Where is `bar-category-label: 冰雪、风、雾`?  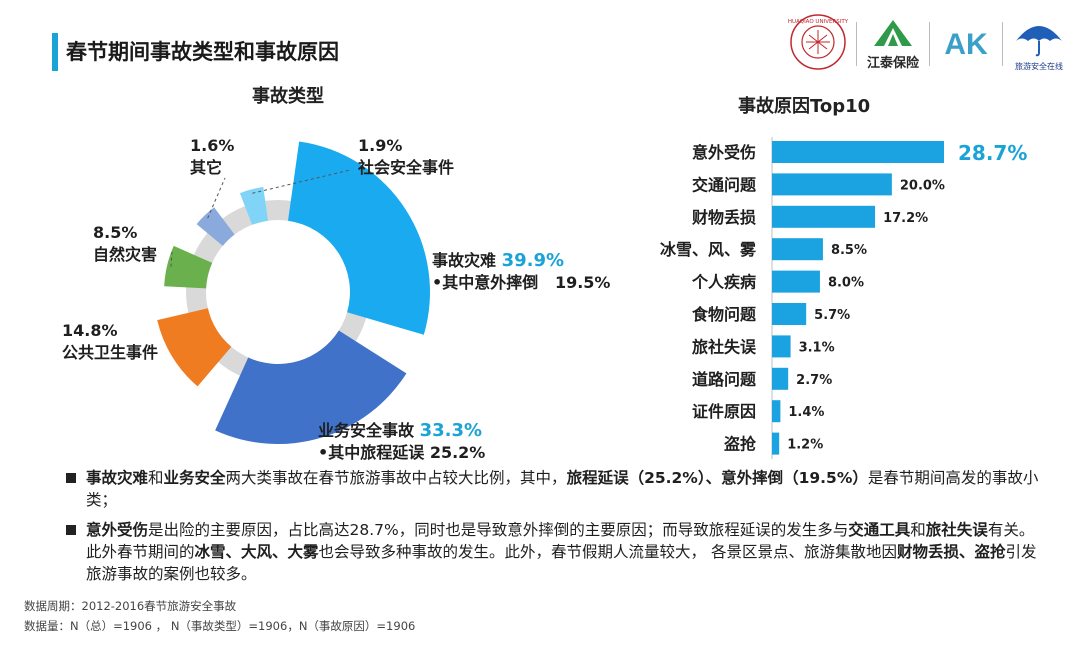
bar-category-label: 冰雪、风、雾 is located at coordinates (708, 249).